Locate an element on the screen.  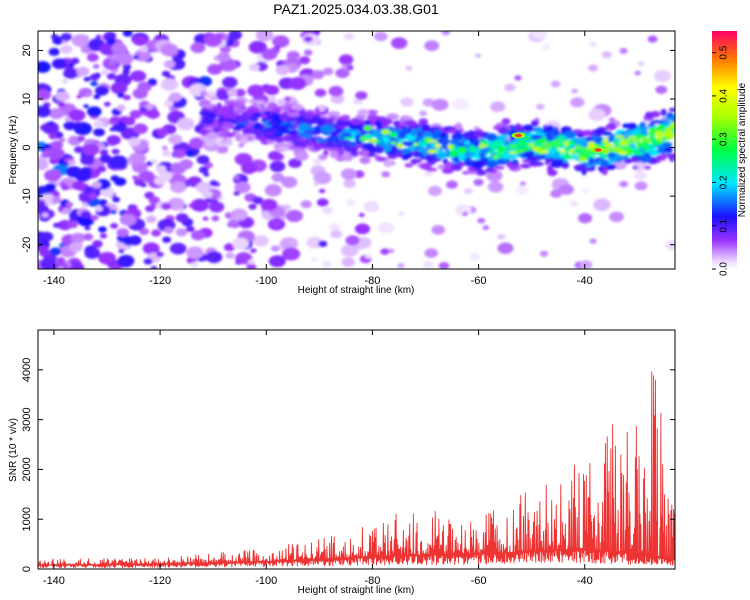
colorbar-tick-label: 0.1 is located at coordinates (724, 225).